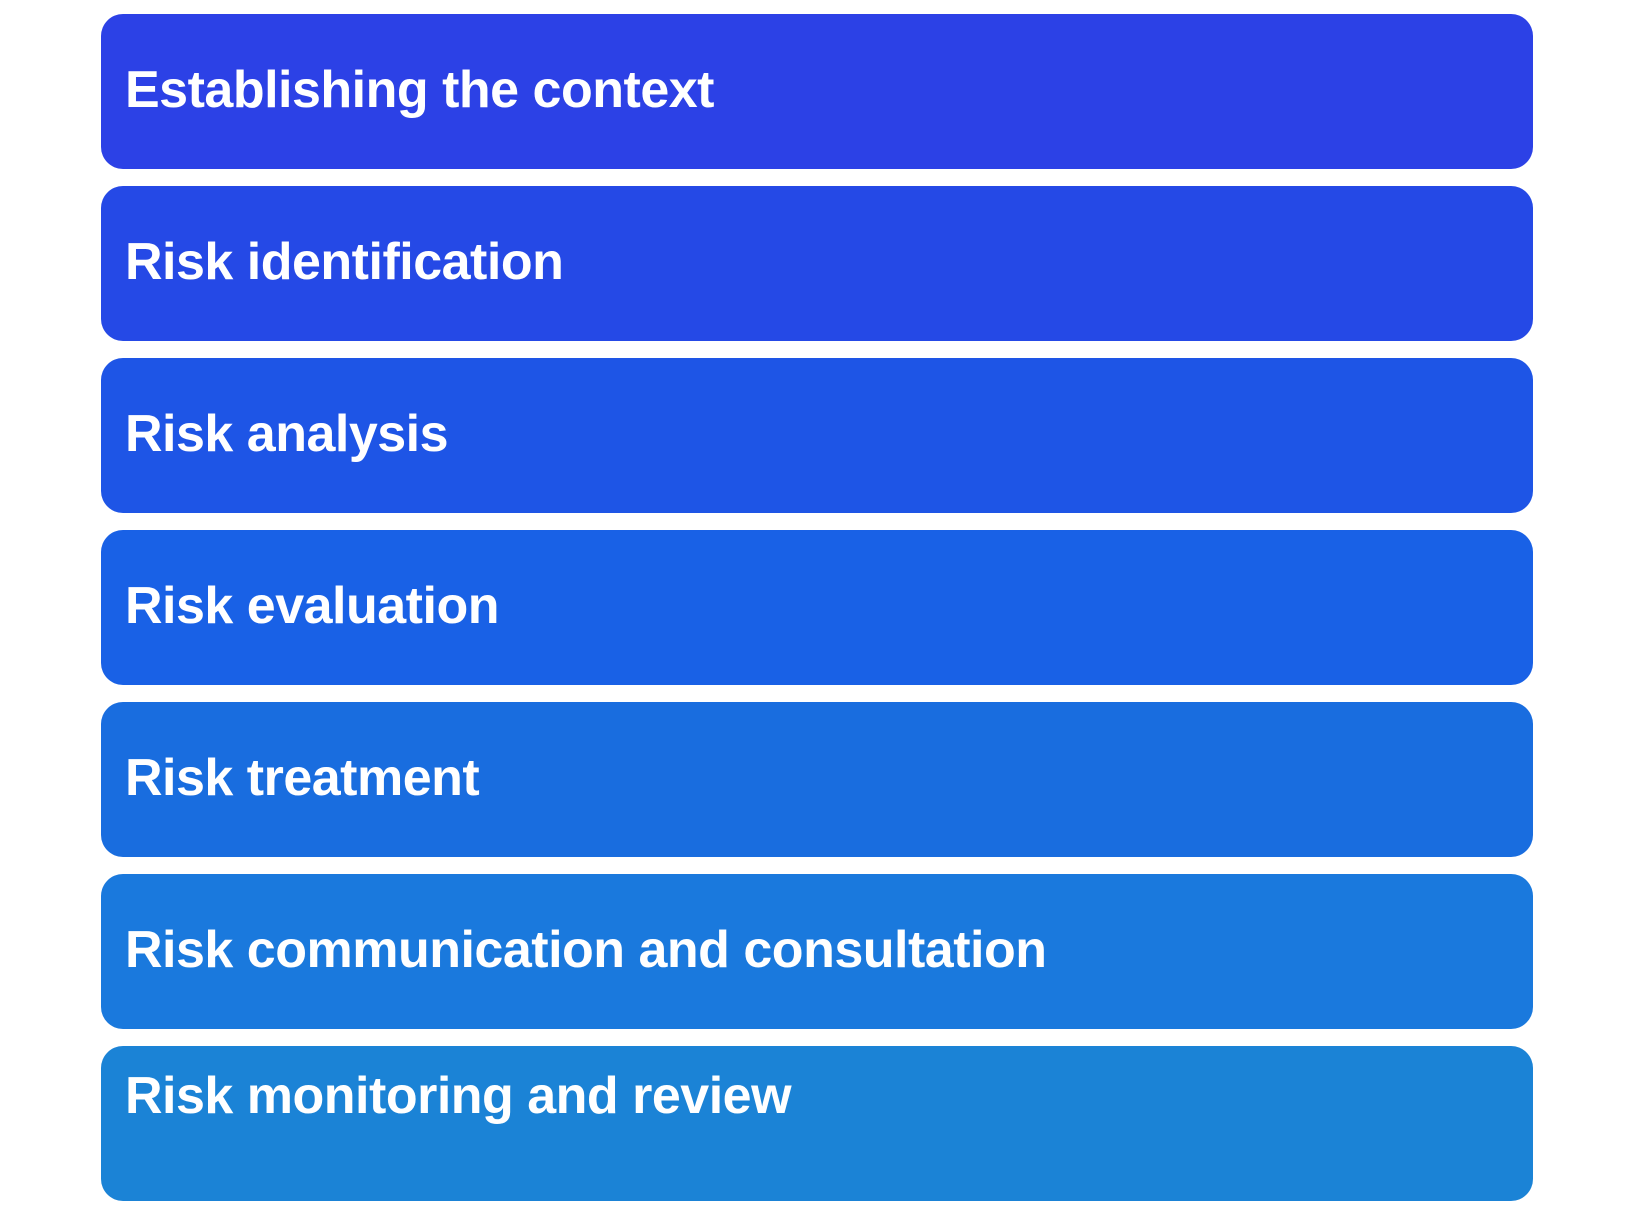  I want to click on step-risk-evaluation: Risk evaluation, so click(817, 607).